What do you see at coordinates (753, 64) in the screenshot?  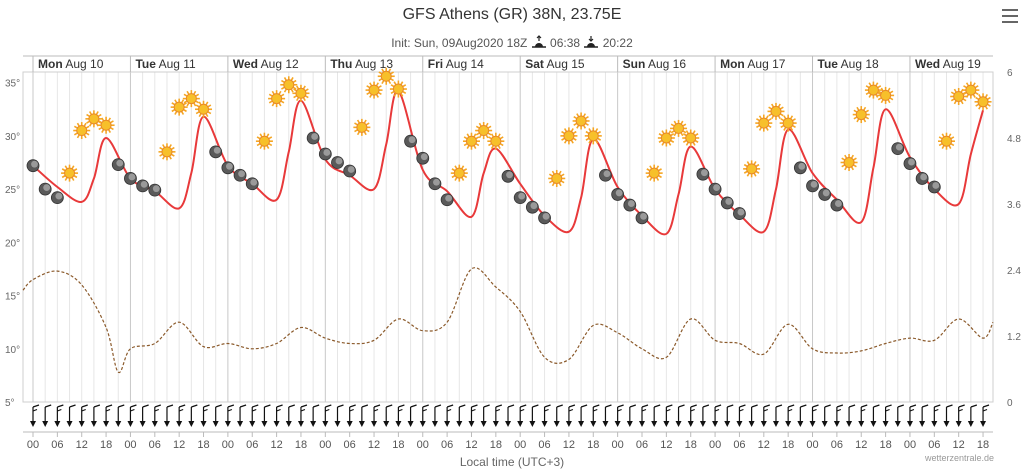 I see `day-label: Mon Aug 17` at bounding box center [753, 64].